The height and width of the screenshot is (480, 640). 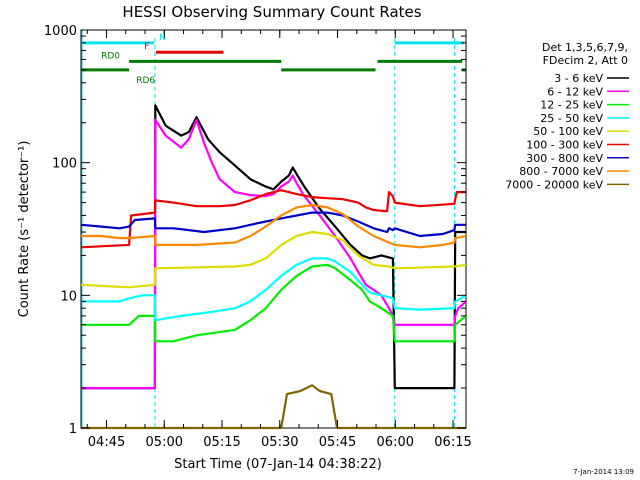 I want to click on x-axis-label: Start Time (07-Jan-14 04:38:22), so click(x=278, y=464).